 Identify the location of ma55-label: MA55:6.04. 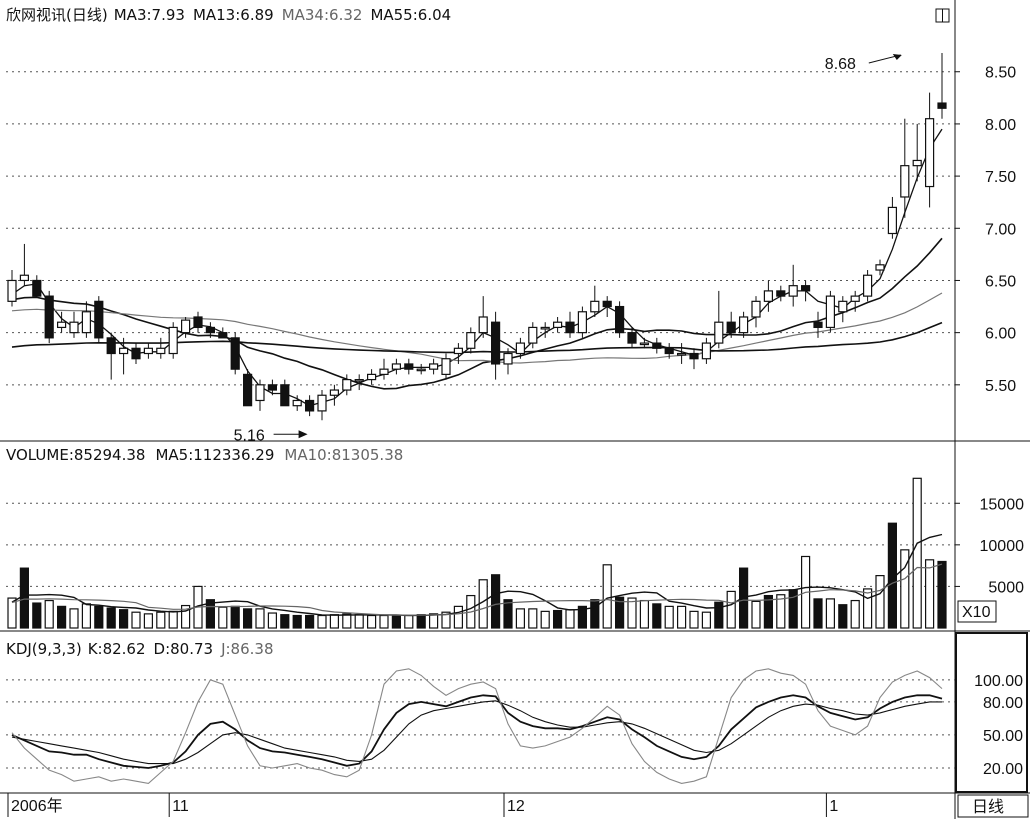
(410, 15).